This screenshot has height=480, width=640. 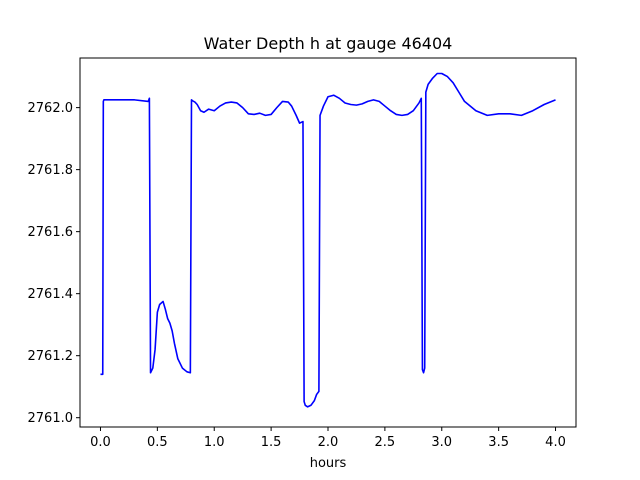 What do you see at coordinates (54, 263) in the screenshot?
I see `y-axis: 2761.0 2761.2 2761.4 2761.6 2761.8 2762.0` at bounding box center [54, 263].